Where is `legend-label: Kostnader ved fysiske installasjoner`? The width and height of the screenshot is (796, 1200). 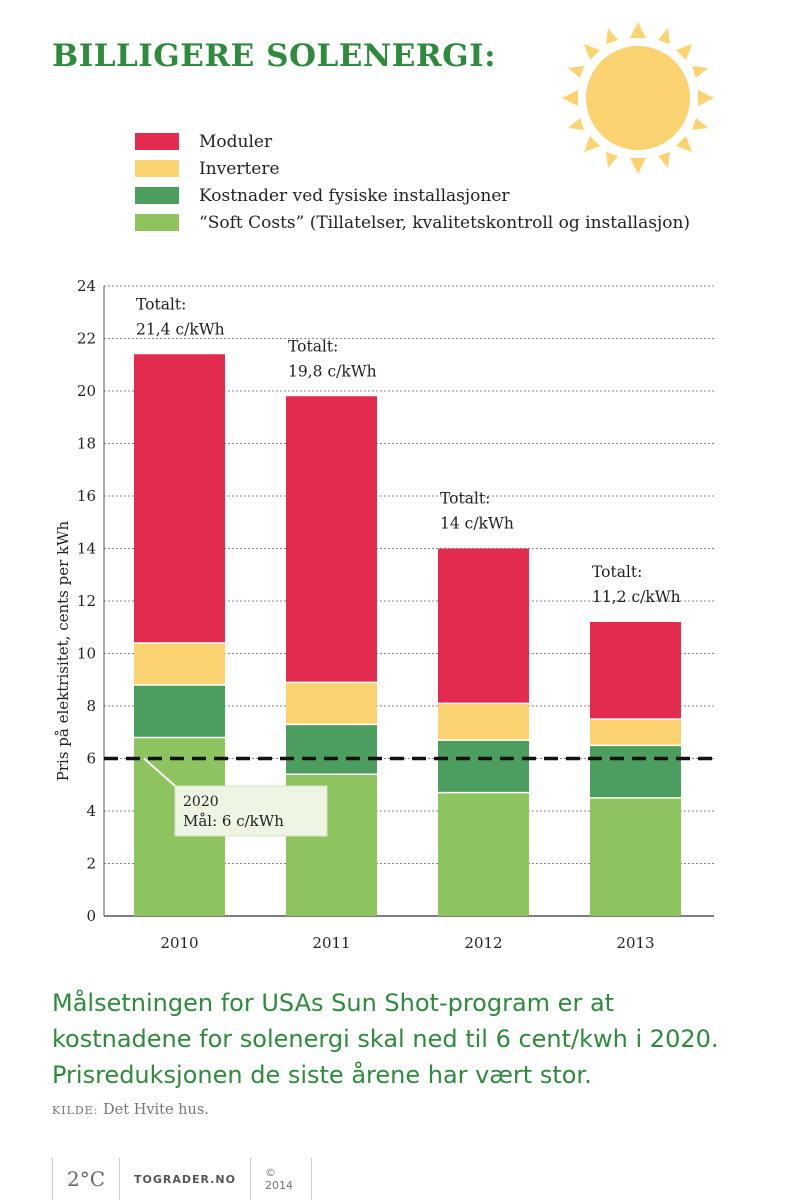 legend-label: Kostnader ved fysiske installasjoner is located at coordinates (354, 195).